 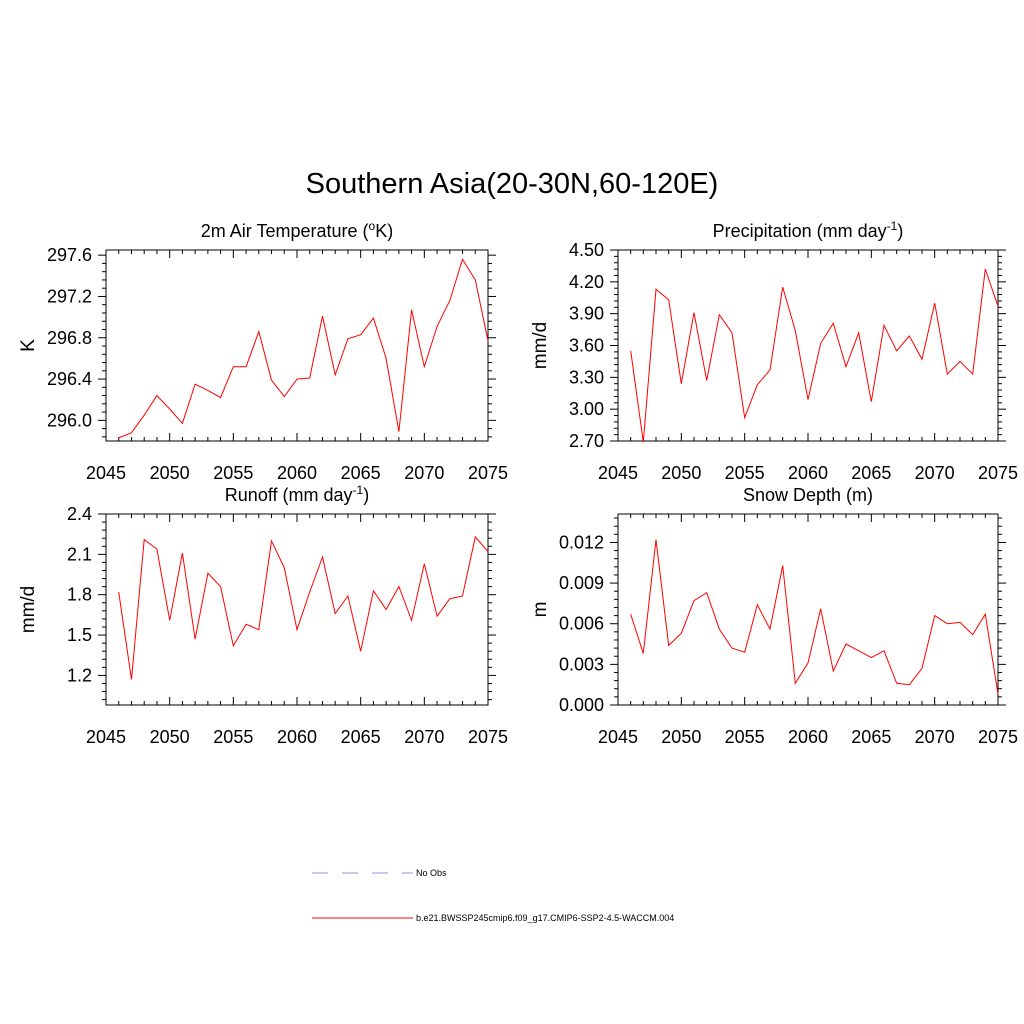 I want to click on y-tick-label: 2.4, so click(x=79, y=514).